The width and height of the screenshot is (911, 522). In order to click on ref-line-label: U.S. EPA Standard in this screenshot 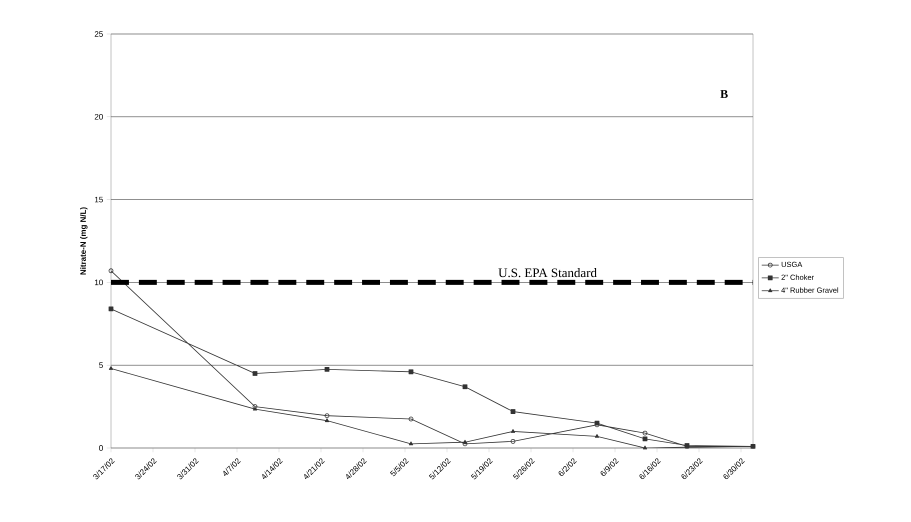, I will do `click(547, 273)`.